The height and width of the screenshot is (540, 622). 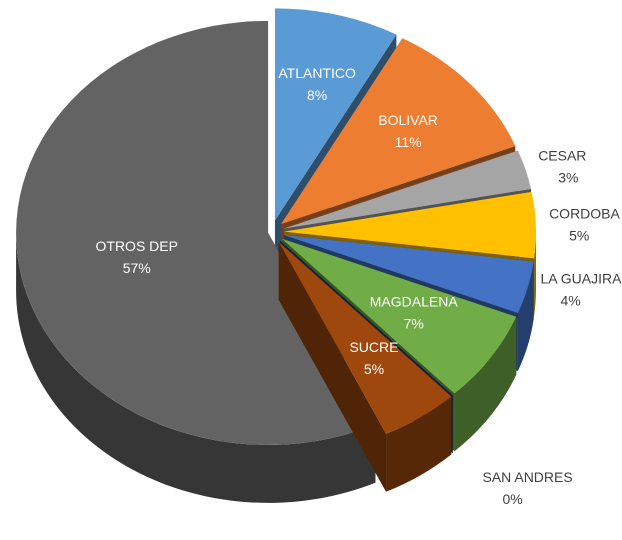 What do you see at coordinates (527, 477) in the screenshot?
I see `slice-label: SAN ANDRES` at bounding box center [527, 477].